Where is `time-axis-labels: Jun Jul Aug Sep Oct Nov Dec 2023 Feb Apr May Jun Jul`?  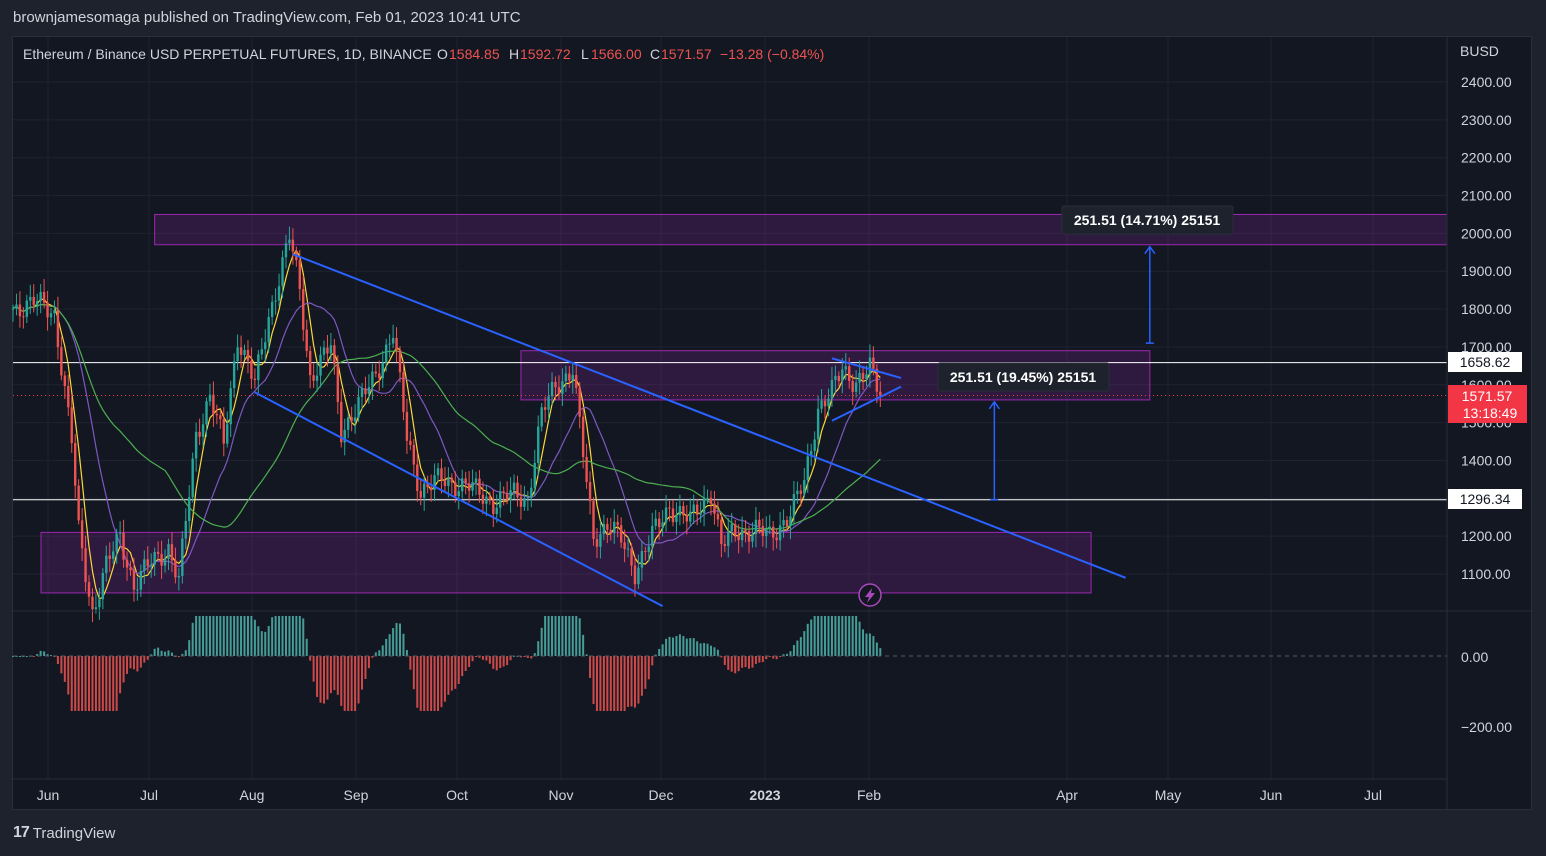
time-axis-labels: Jun Jul Aug Sep Oct Nov Dec 2023 Feb Apr May Jun Jul is located at coordinates (709, 795).